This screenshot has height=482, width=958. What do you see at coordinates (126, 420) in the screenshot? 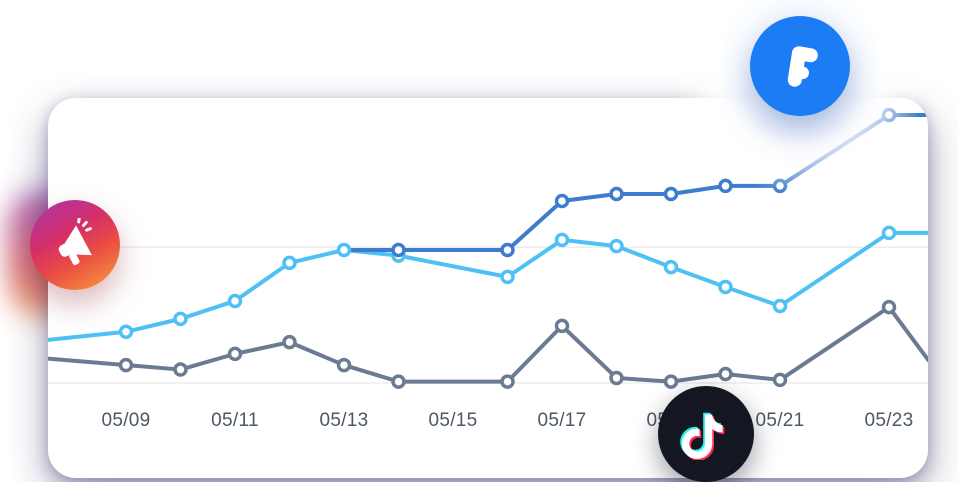
I see `x-axis-label: 05/09` at bounding box center [126, 420].